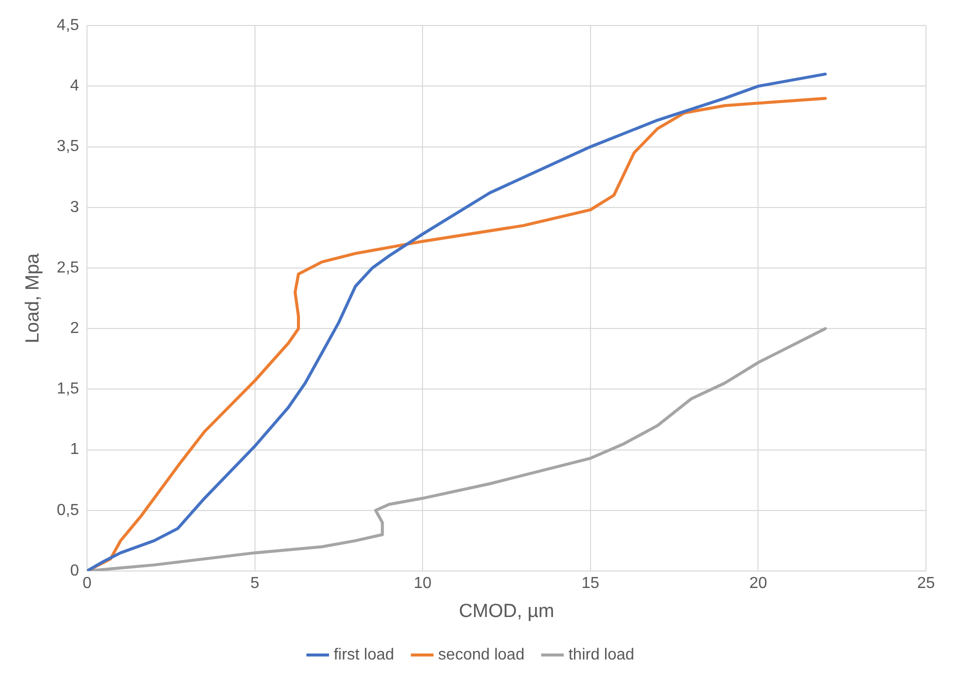  I want to click on y-tick-label: 1, so click(75, 449).